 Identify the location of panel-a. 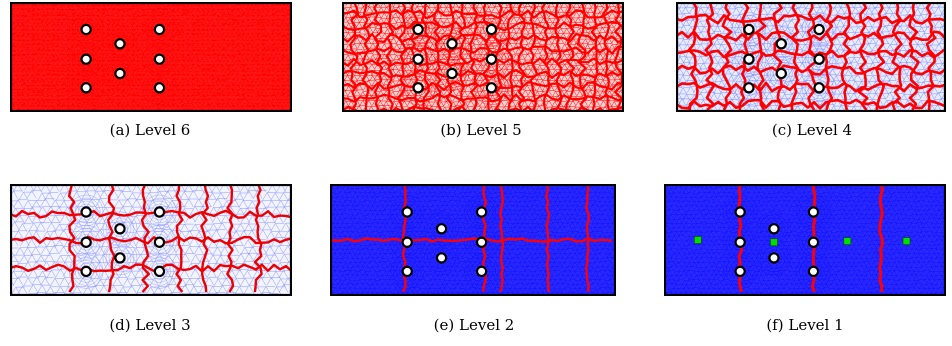
(151, 57).